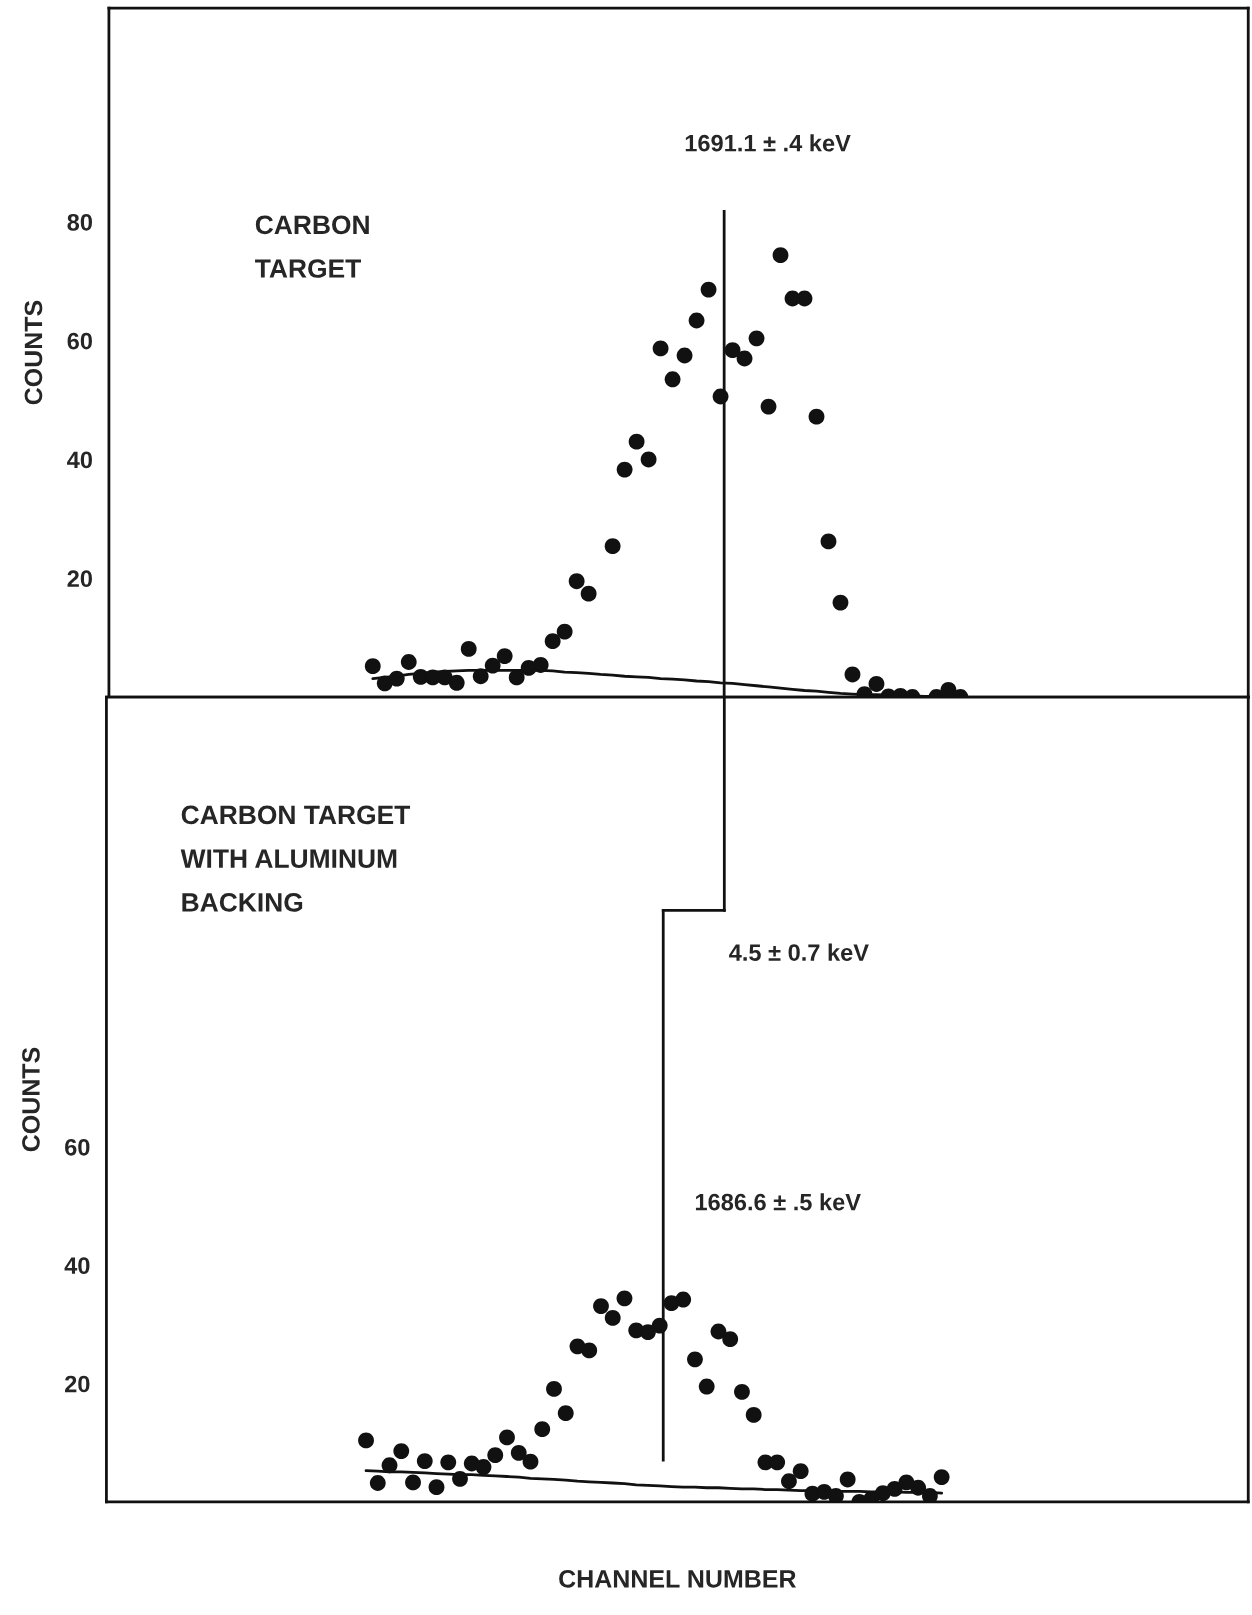 The height and width of the screenshot is (1615, 1252). I want to click on annotation: 1691.1 ± .4 keV, so click(768, 143).